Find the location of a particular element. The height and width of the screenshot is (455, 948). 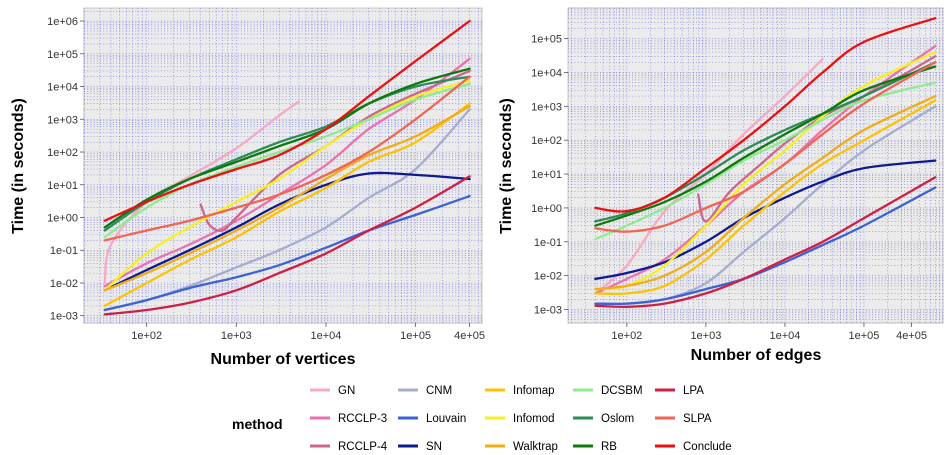

legend-label-cnm: CNM is located at coordinates (439, 391).